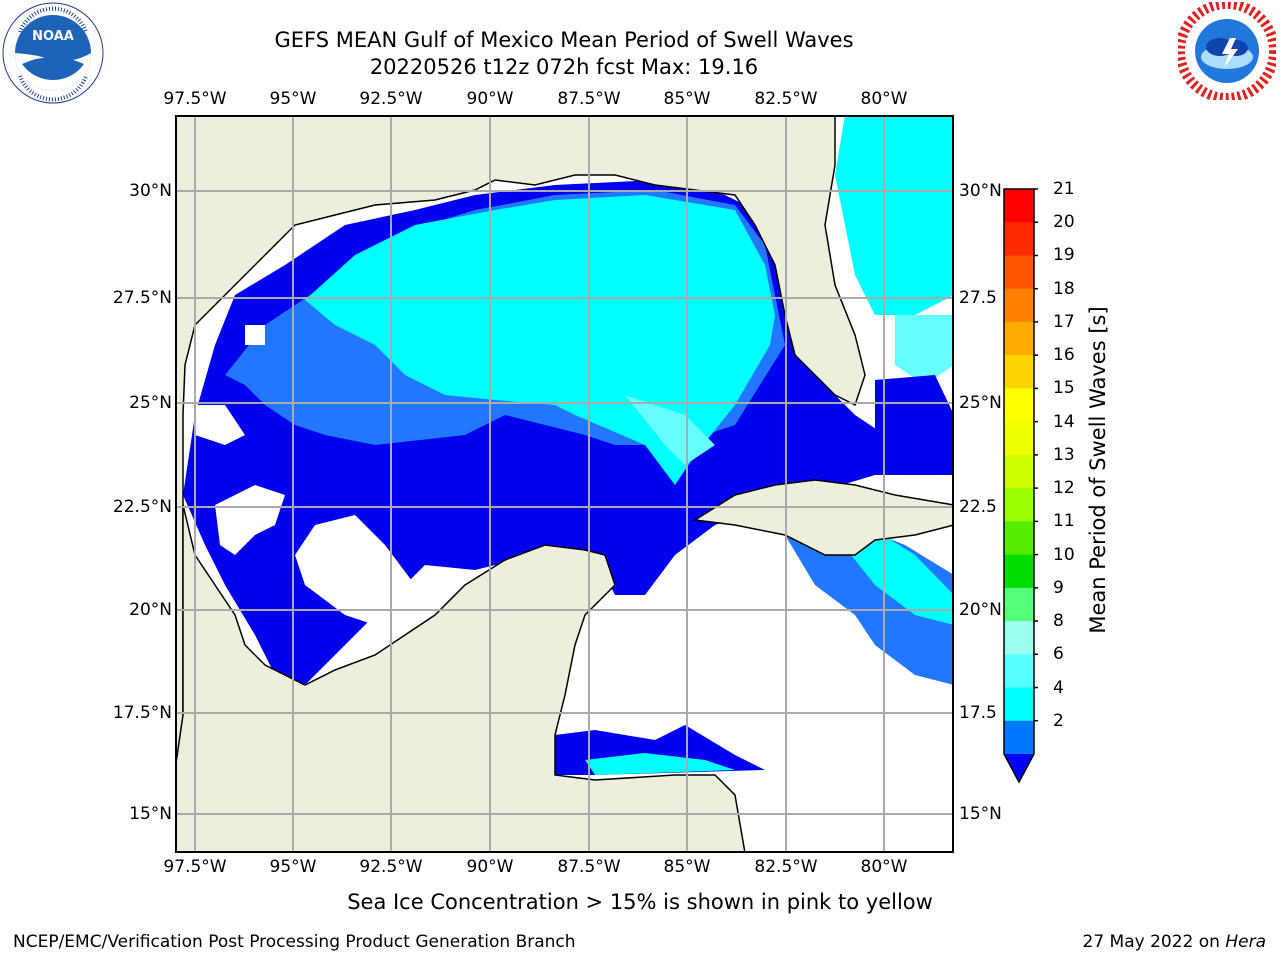 Image resolution: width=1280 pixels, height=960 pixels. What do you see at coordinates (1019, 768) in the screenshot?
I see `colorbar-extend-arrow` at bounding box center [1019, 768].